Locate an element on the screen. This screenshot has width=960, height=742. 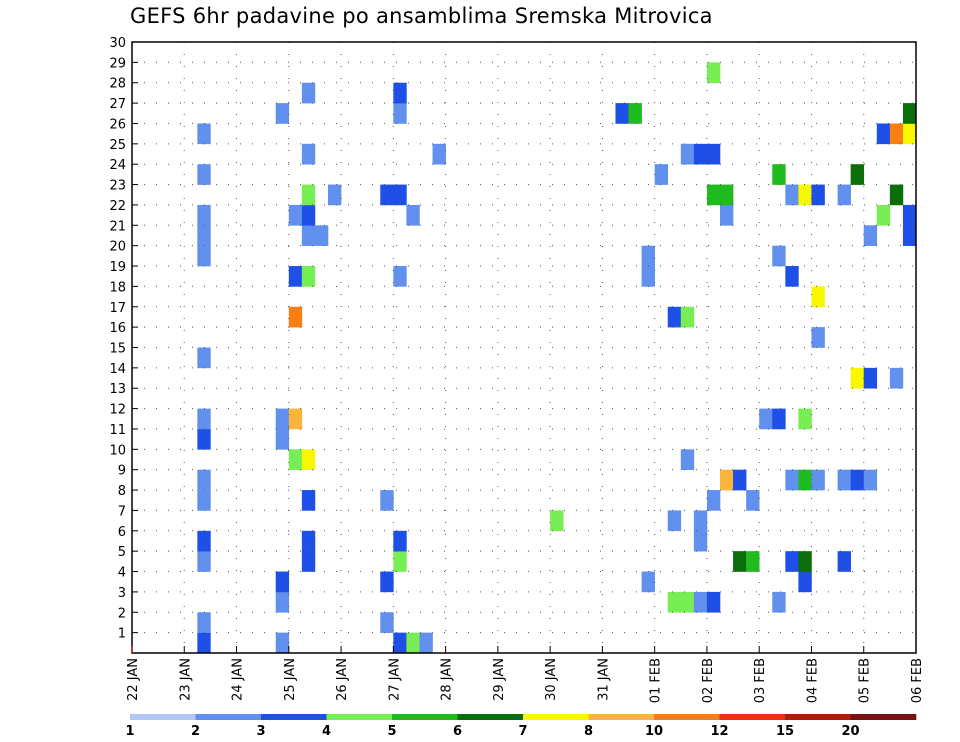
y-tick-label: 15 is located at coordinates (117, 349).